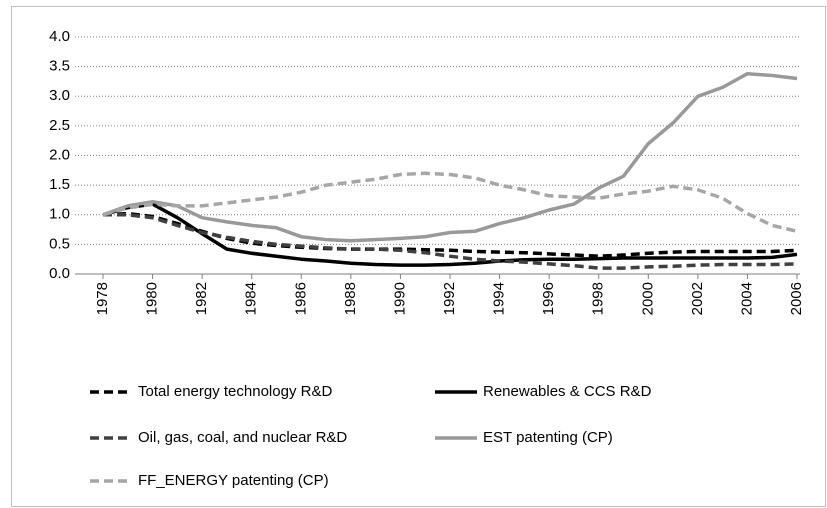 This screenshot has width=827, height=508. I want to click on legend-label: Total energy technology R&D, so click(235, 391).